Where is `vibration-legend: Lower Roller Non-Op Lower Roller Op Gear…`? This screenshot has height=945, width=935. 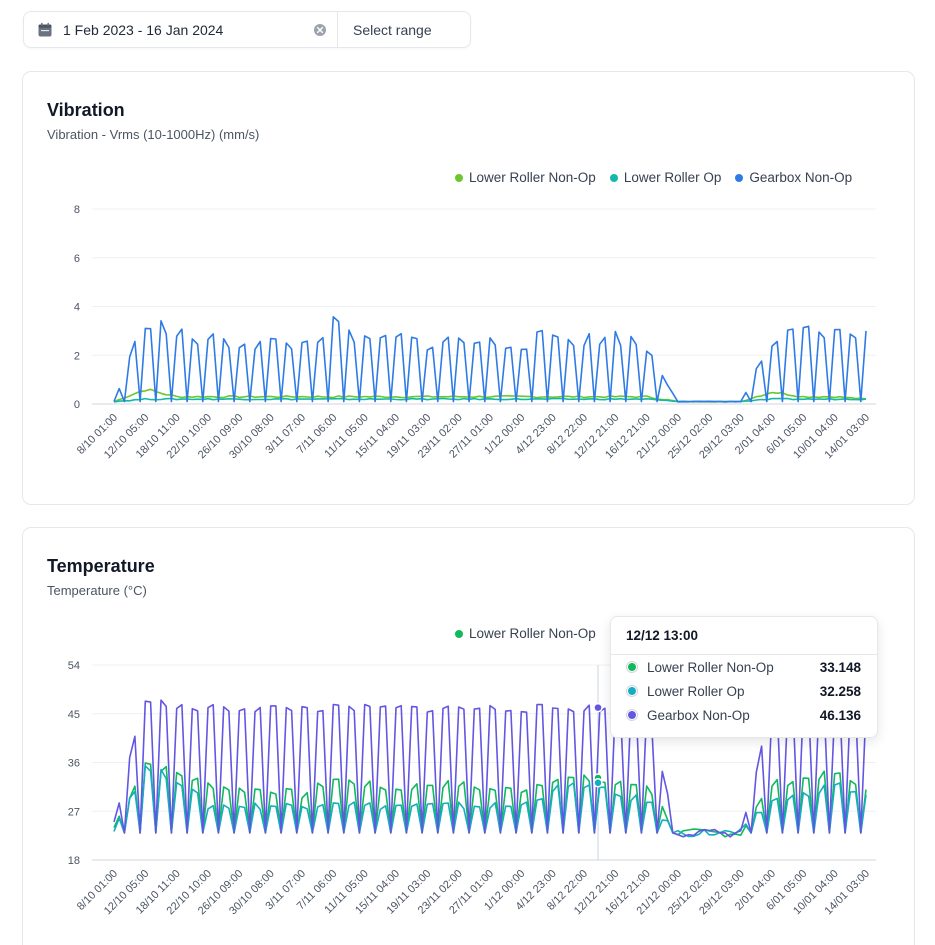 vibration-legend: Lower Roller Non-Op Lower Roller Op Gear… is located at coordinates (653, 177).